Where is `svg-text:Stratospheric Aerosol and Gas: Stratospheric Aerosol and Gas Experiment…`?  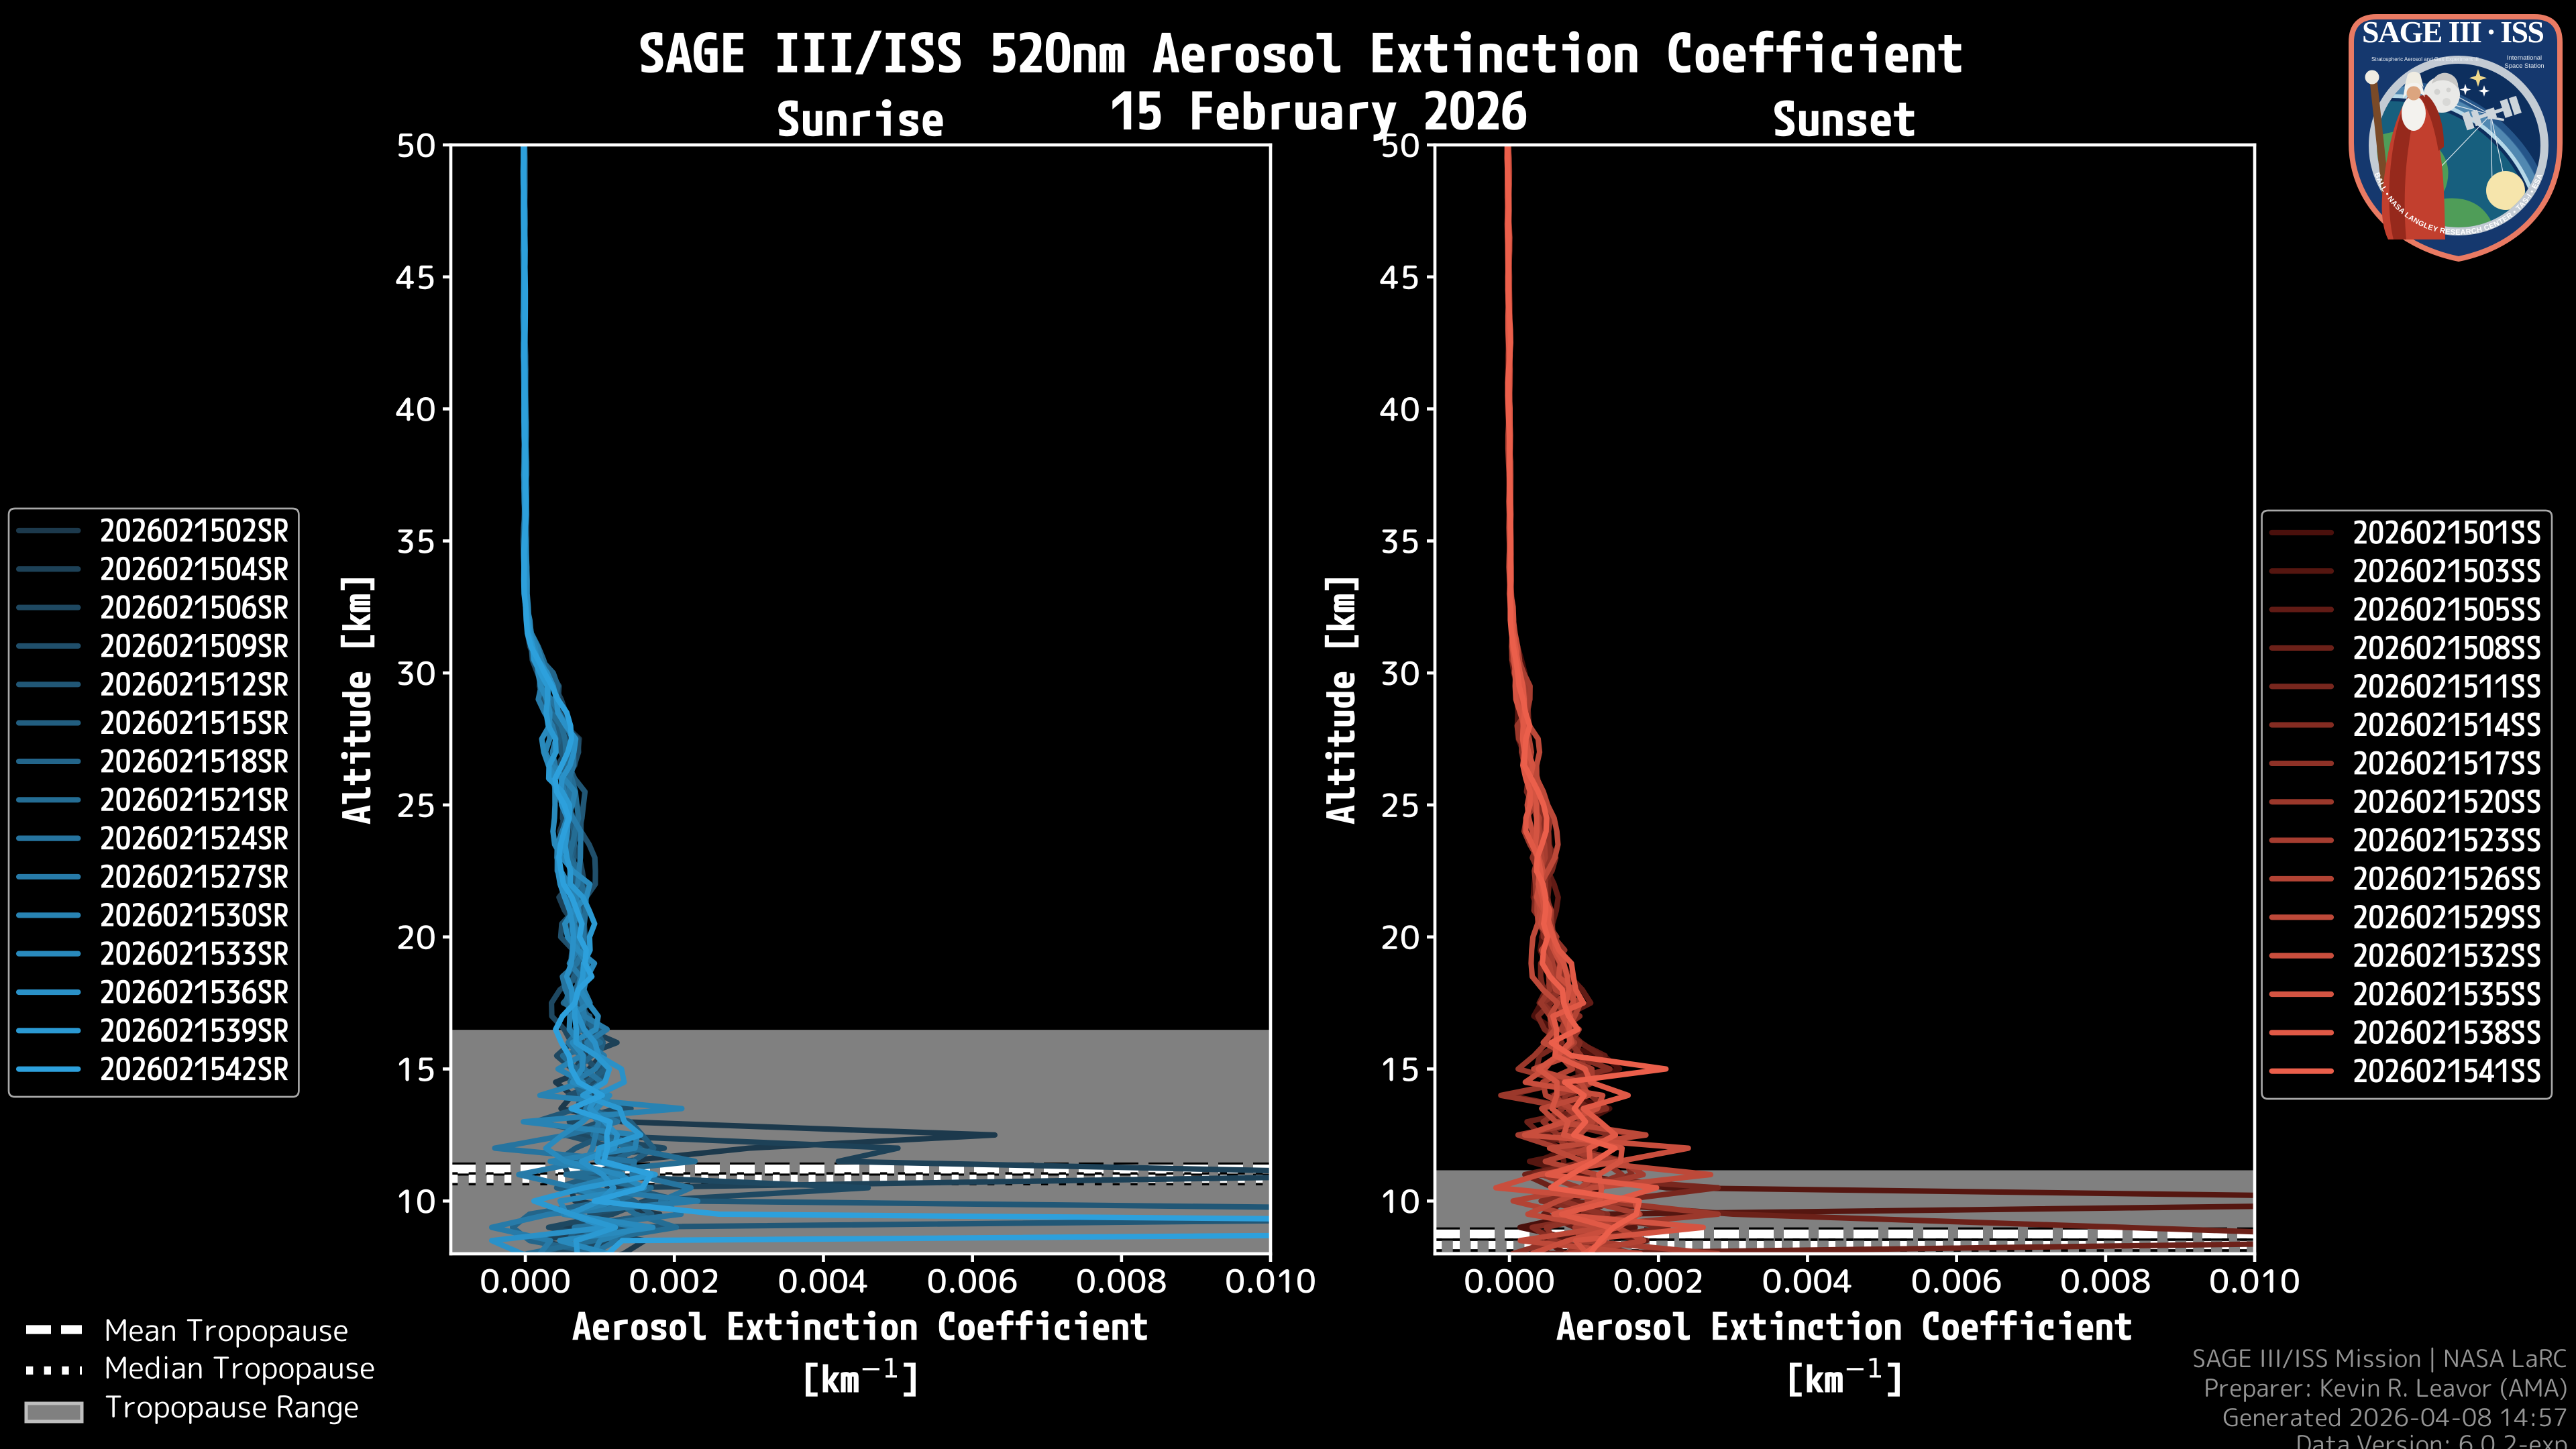
svg-text:Stratospheric Aerosol and Gas: Stratospheric Aerosol and Gas Experiment… is located at coordinates (2425, 59).